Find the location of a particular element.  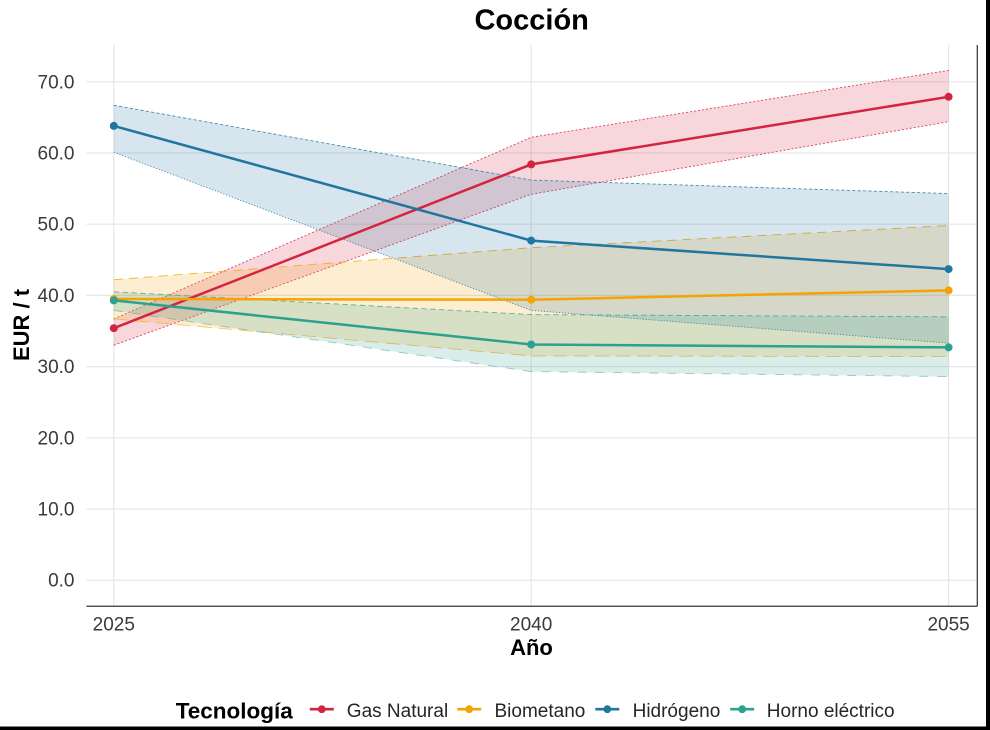

svg-text: 10.0 is located at coordinates (56, 510).